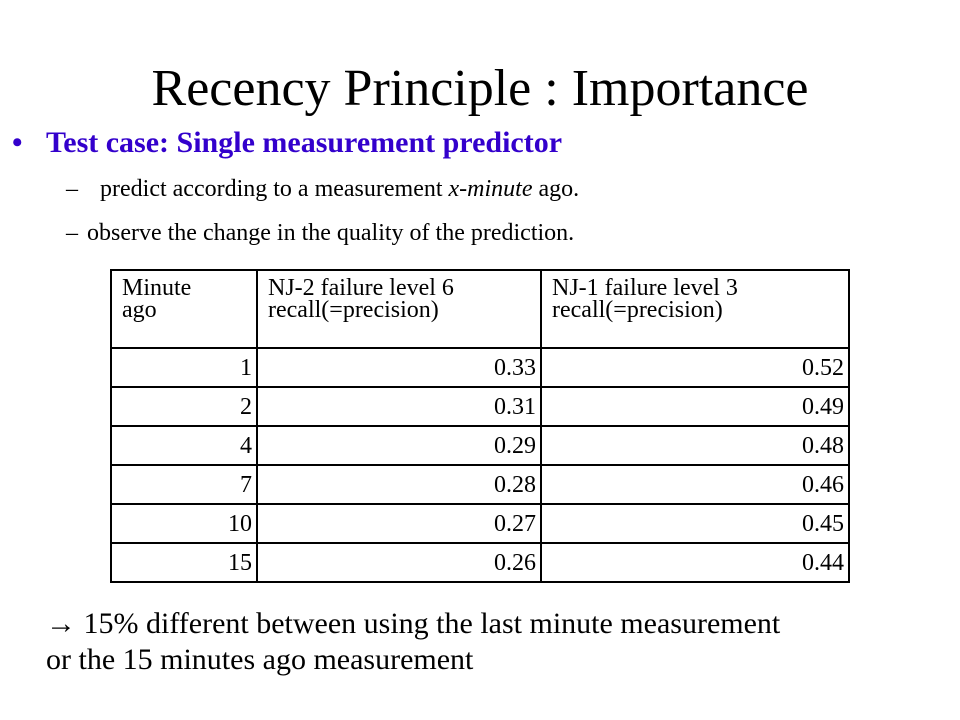  I want to click on cell-minute: 2, so click(184, 406).